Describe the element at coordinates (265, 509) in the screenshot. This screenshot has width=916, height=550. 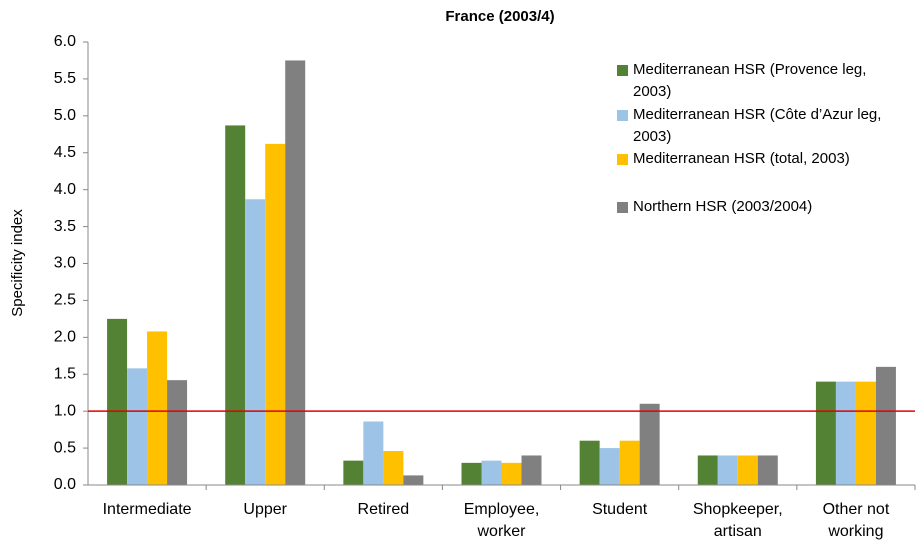
I see `x-tick-label: Upper` at that location.